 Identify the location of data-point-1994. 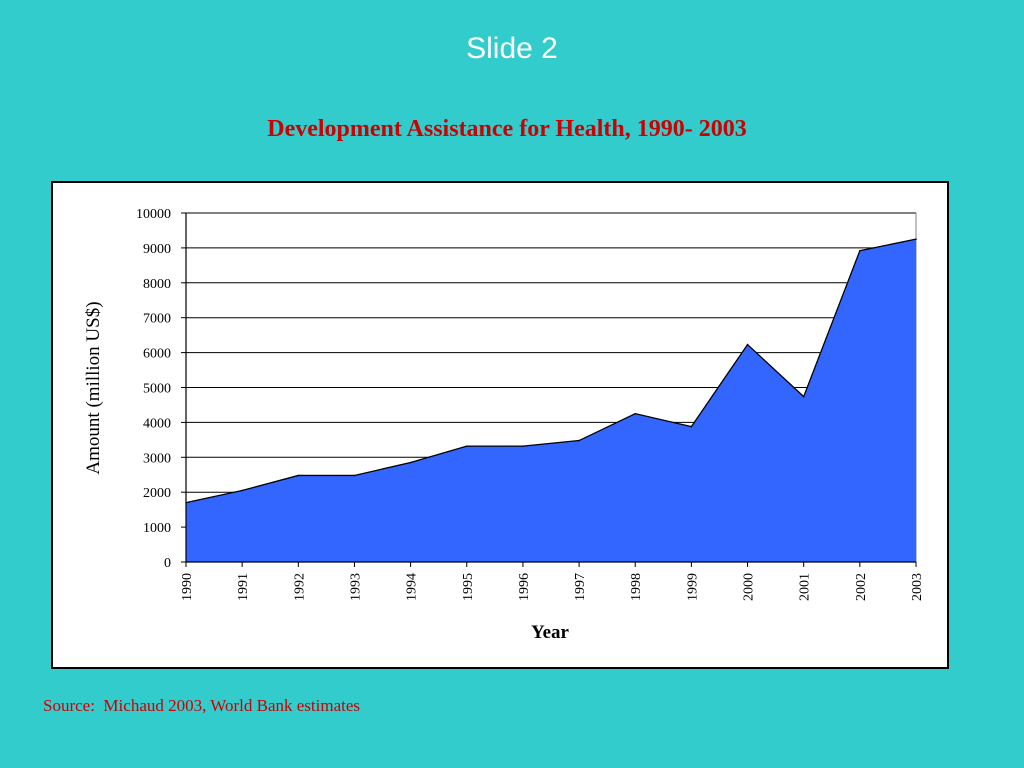
(410, 462).